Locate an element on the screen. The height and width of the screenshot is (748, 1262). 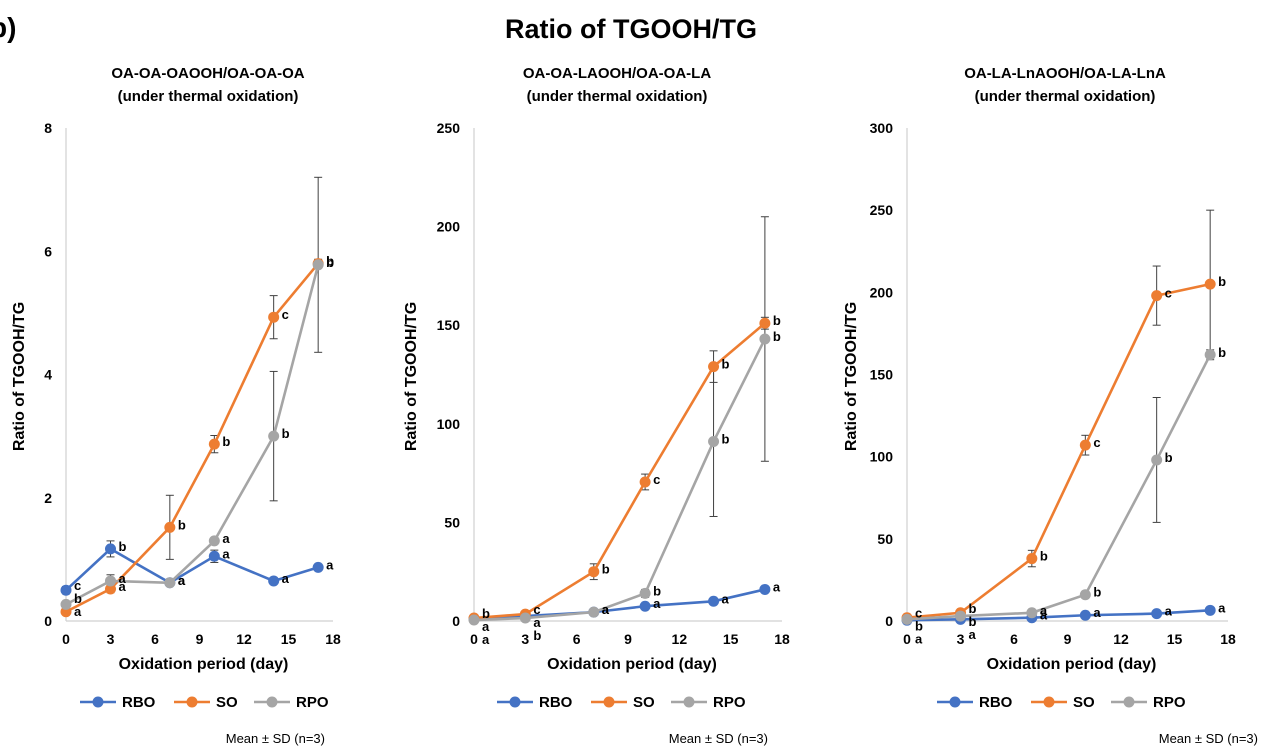
chart3-x-tick-label: 6 is located at coordinates (1014, 639).